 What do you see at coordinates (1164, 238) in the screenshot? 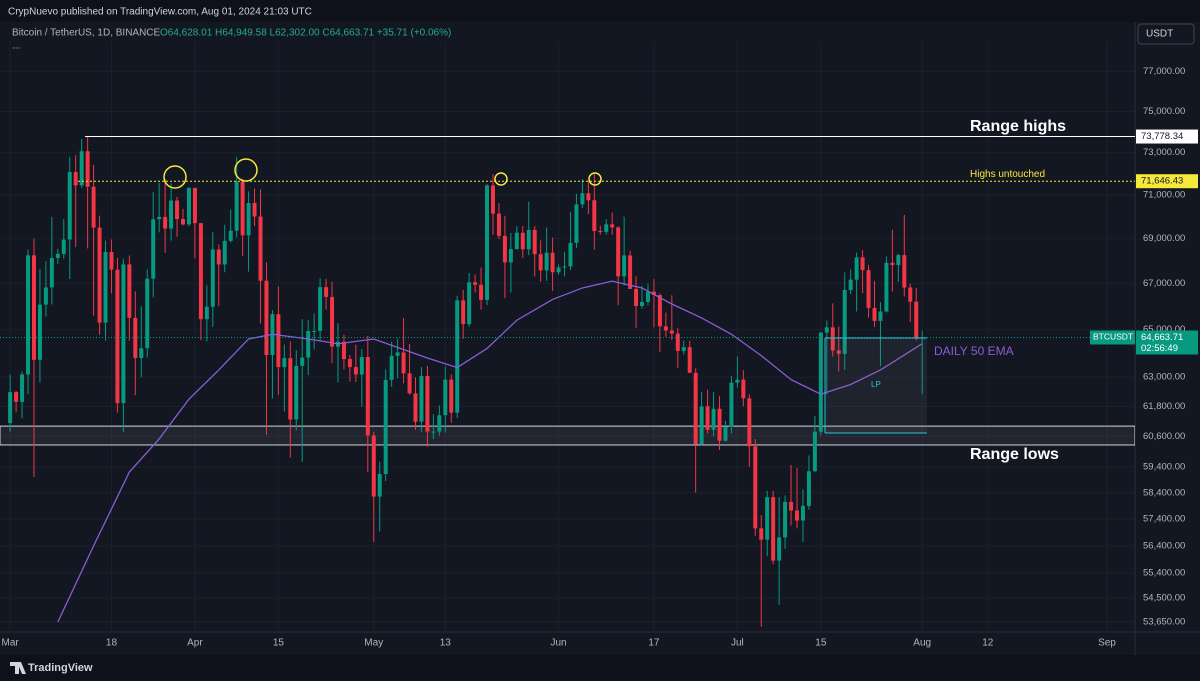
I see `y-tick-label: 69,000.00` at bounding box center [1164, 238].